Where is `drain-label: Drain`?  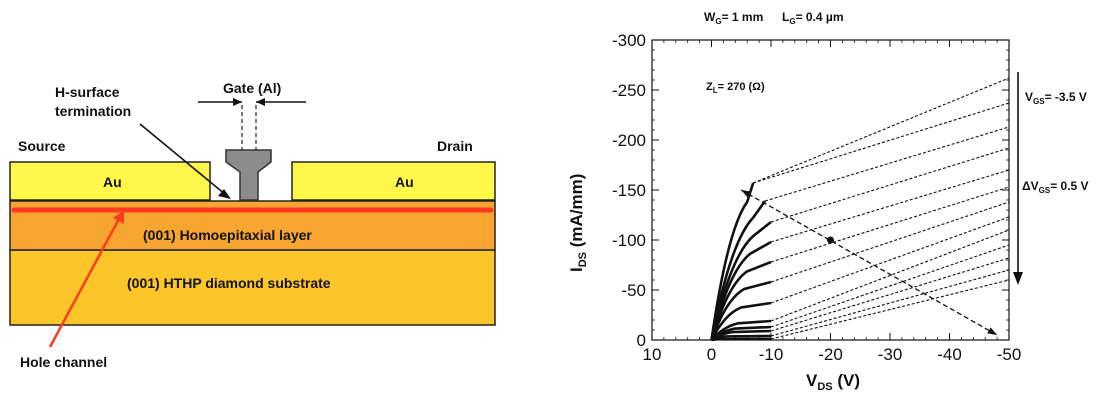 drain-label: Drain is located at coordinates (455, 146).